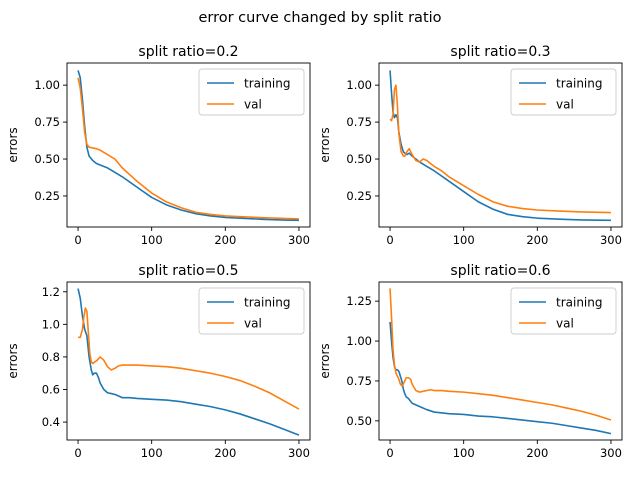 The width and height of the screenshot is (640, 480). What do you see at coordinates (51, 357) in the screenshot?
I see `y-tick-label: 0.8` at bounding box center [51, 357].